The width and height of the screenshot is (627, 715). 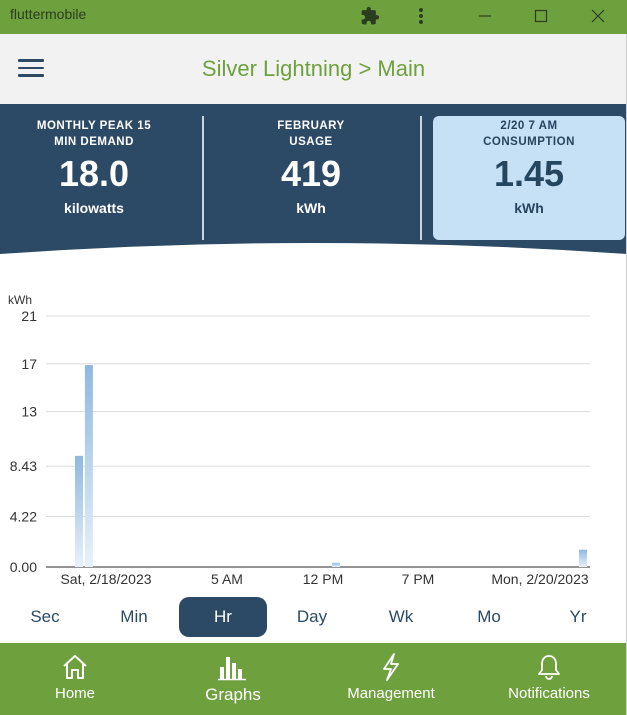 What do you see at coordinates (94, 142) in the screenshot?
I see `card-label-line2: MIN DEMAND` at bounding box center [94, 142].